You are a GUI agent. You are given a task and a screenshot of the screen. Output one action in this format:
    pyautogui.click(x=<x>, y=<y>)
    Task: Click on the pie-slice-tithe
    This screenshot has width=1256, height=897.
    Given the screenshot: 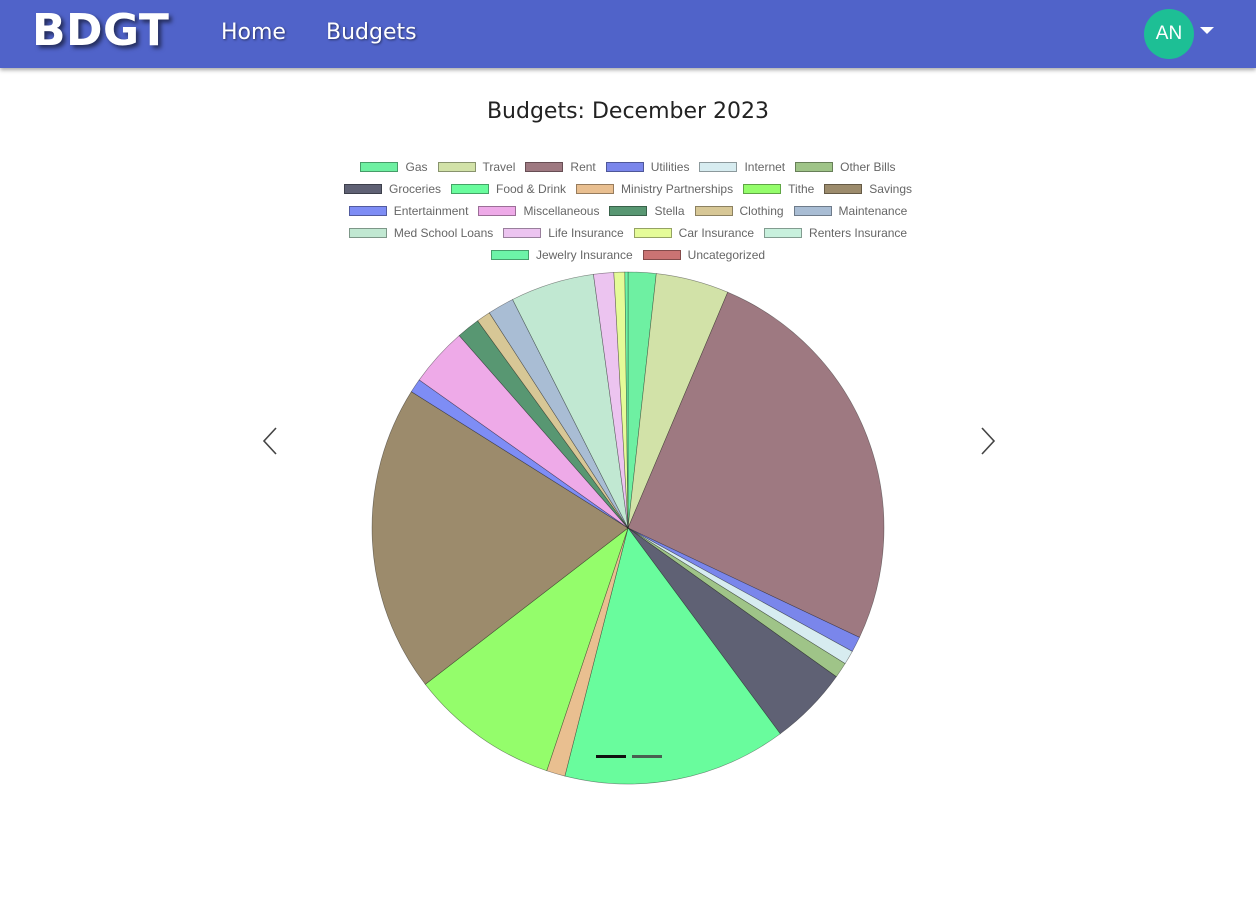 What is the action you would take?
    pyautogui.click(x=526, y=649)
    